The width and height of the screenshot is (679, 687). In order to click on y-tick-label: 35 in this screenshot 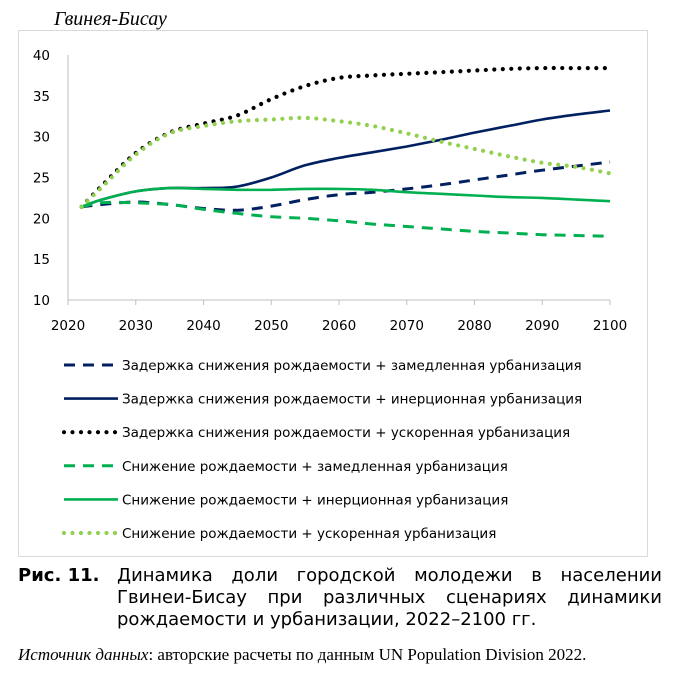, I will do `click(41, 97)`.